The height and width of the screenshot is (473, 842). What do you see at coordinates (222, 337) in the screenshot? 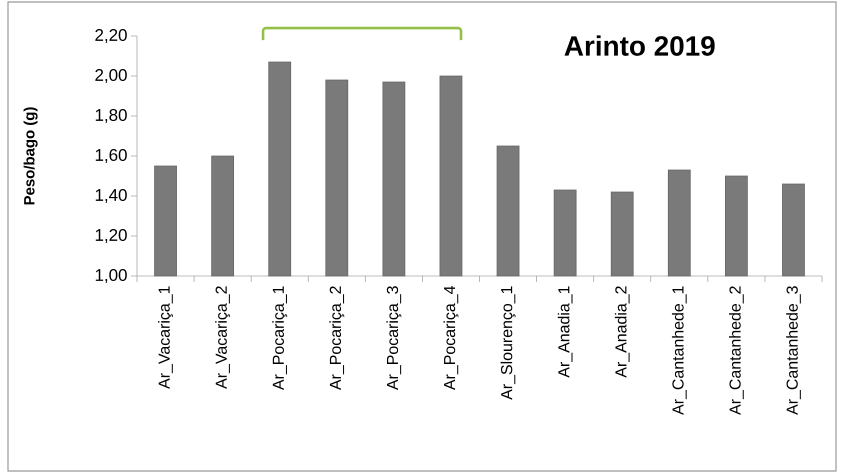
I see `x-tick-label: Ar_Vacariça_2` at bounding box center [222, 337].